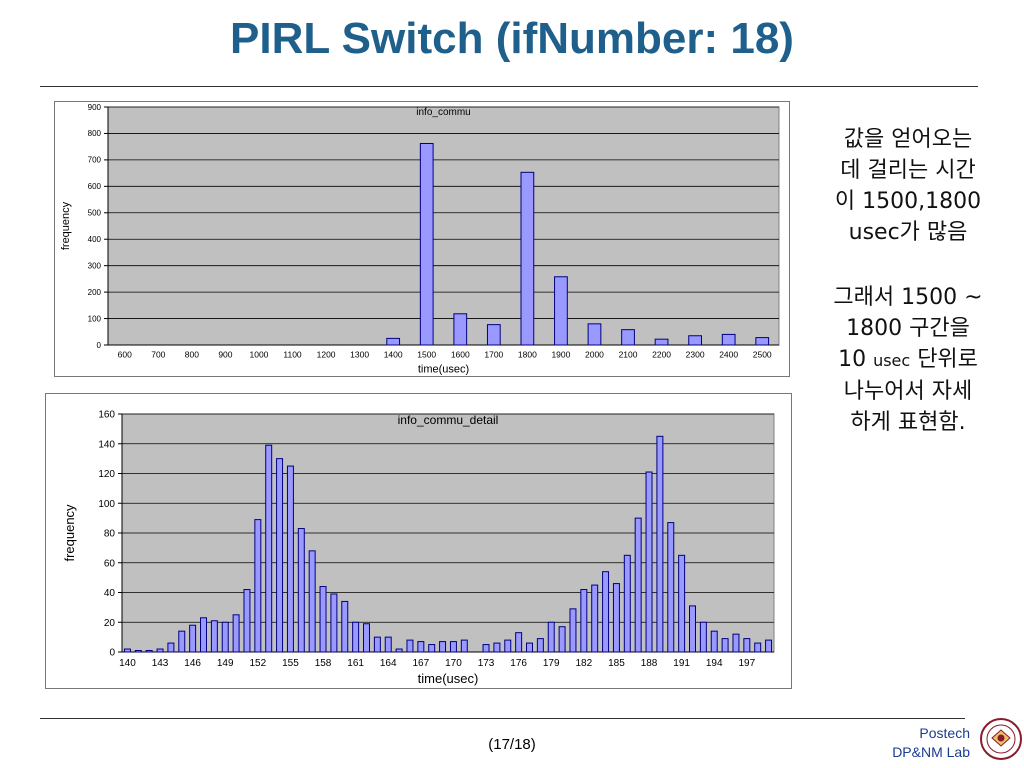 This screenshot has width=1024, height=768. I want to click on note-line: 하게 표현함., so click(908, 422).